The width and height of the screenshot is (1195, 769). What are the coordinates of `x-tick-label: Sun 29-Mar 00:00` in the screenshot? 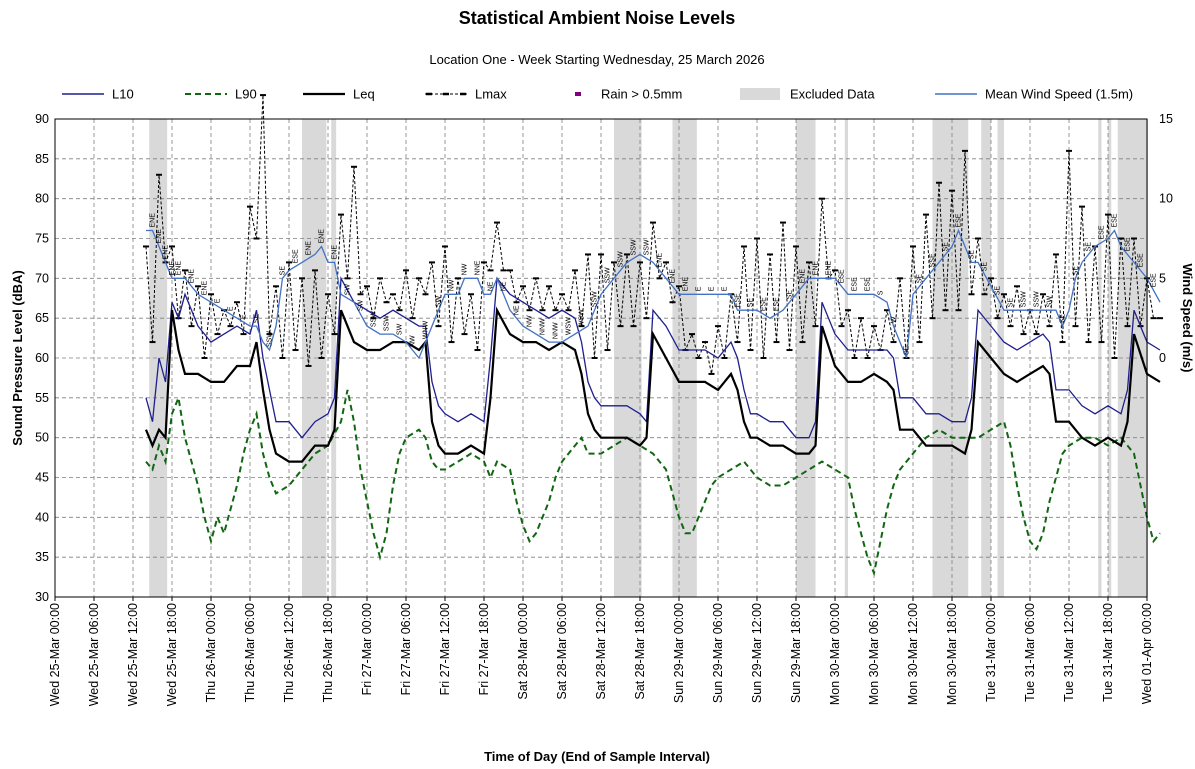 It's located at (679, 653).